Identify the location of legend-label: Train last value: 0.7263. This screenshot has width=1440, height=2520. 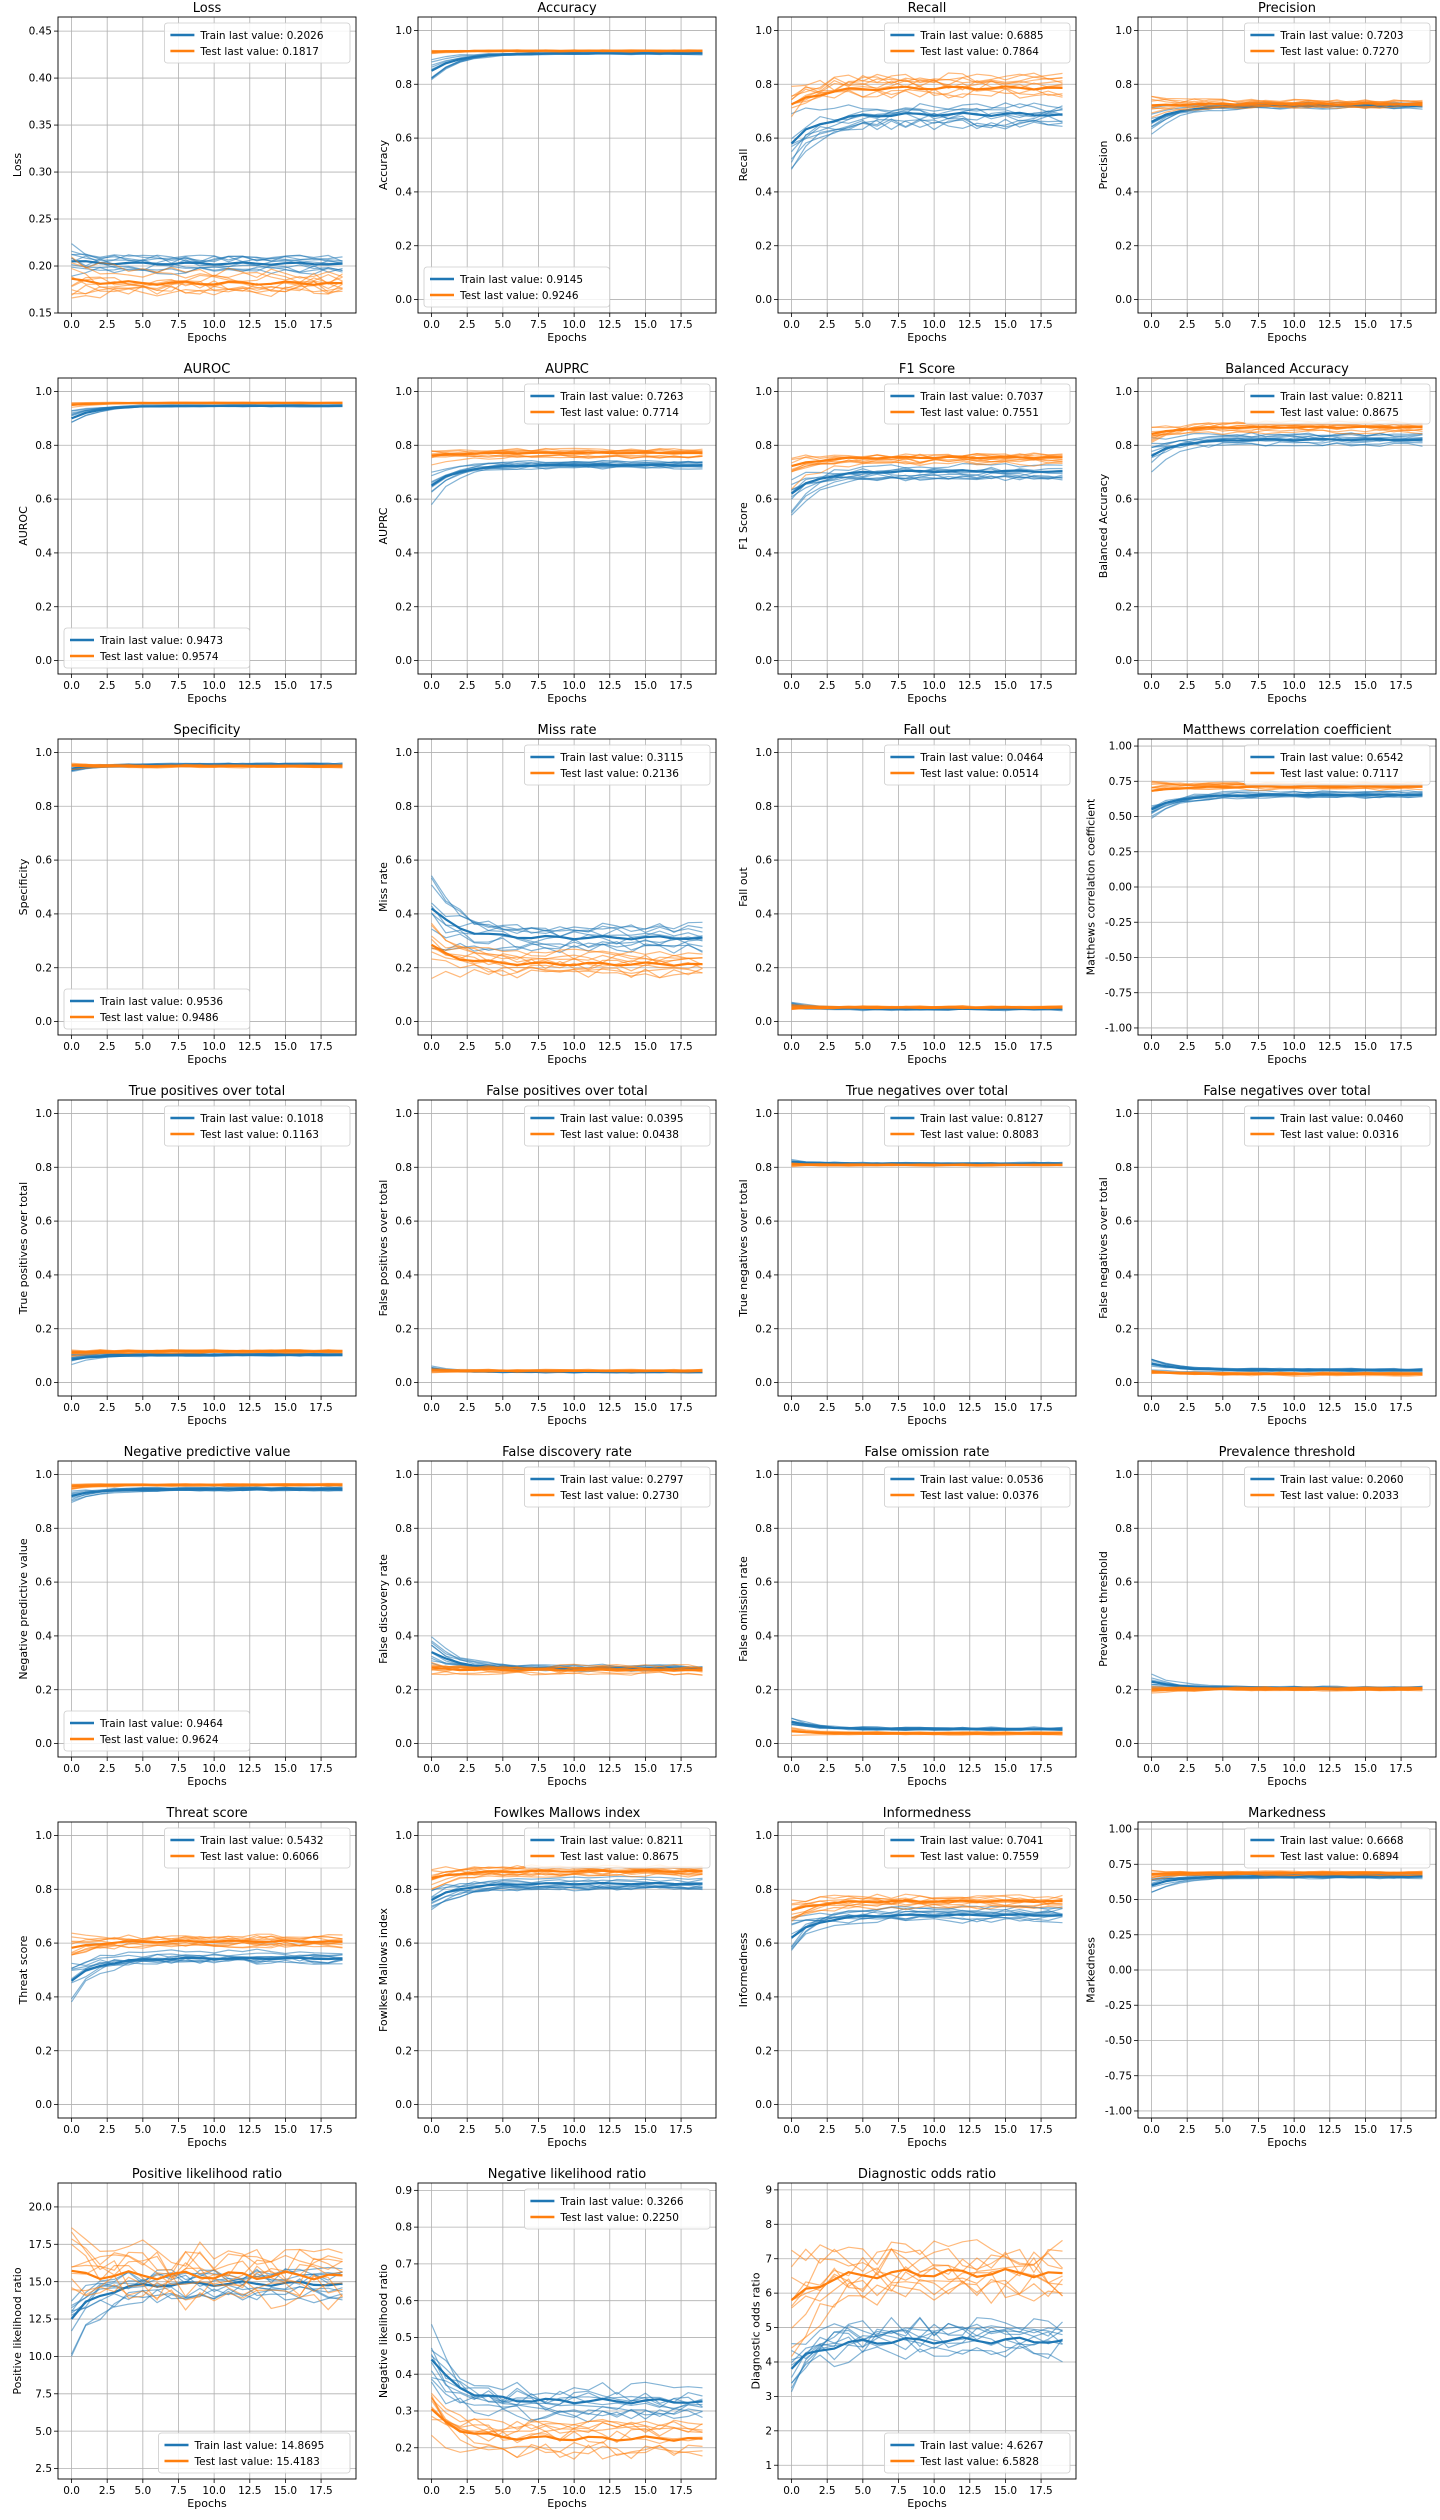
(621, 397).